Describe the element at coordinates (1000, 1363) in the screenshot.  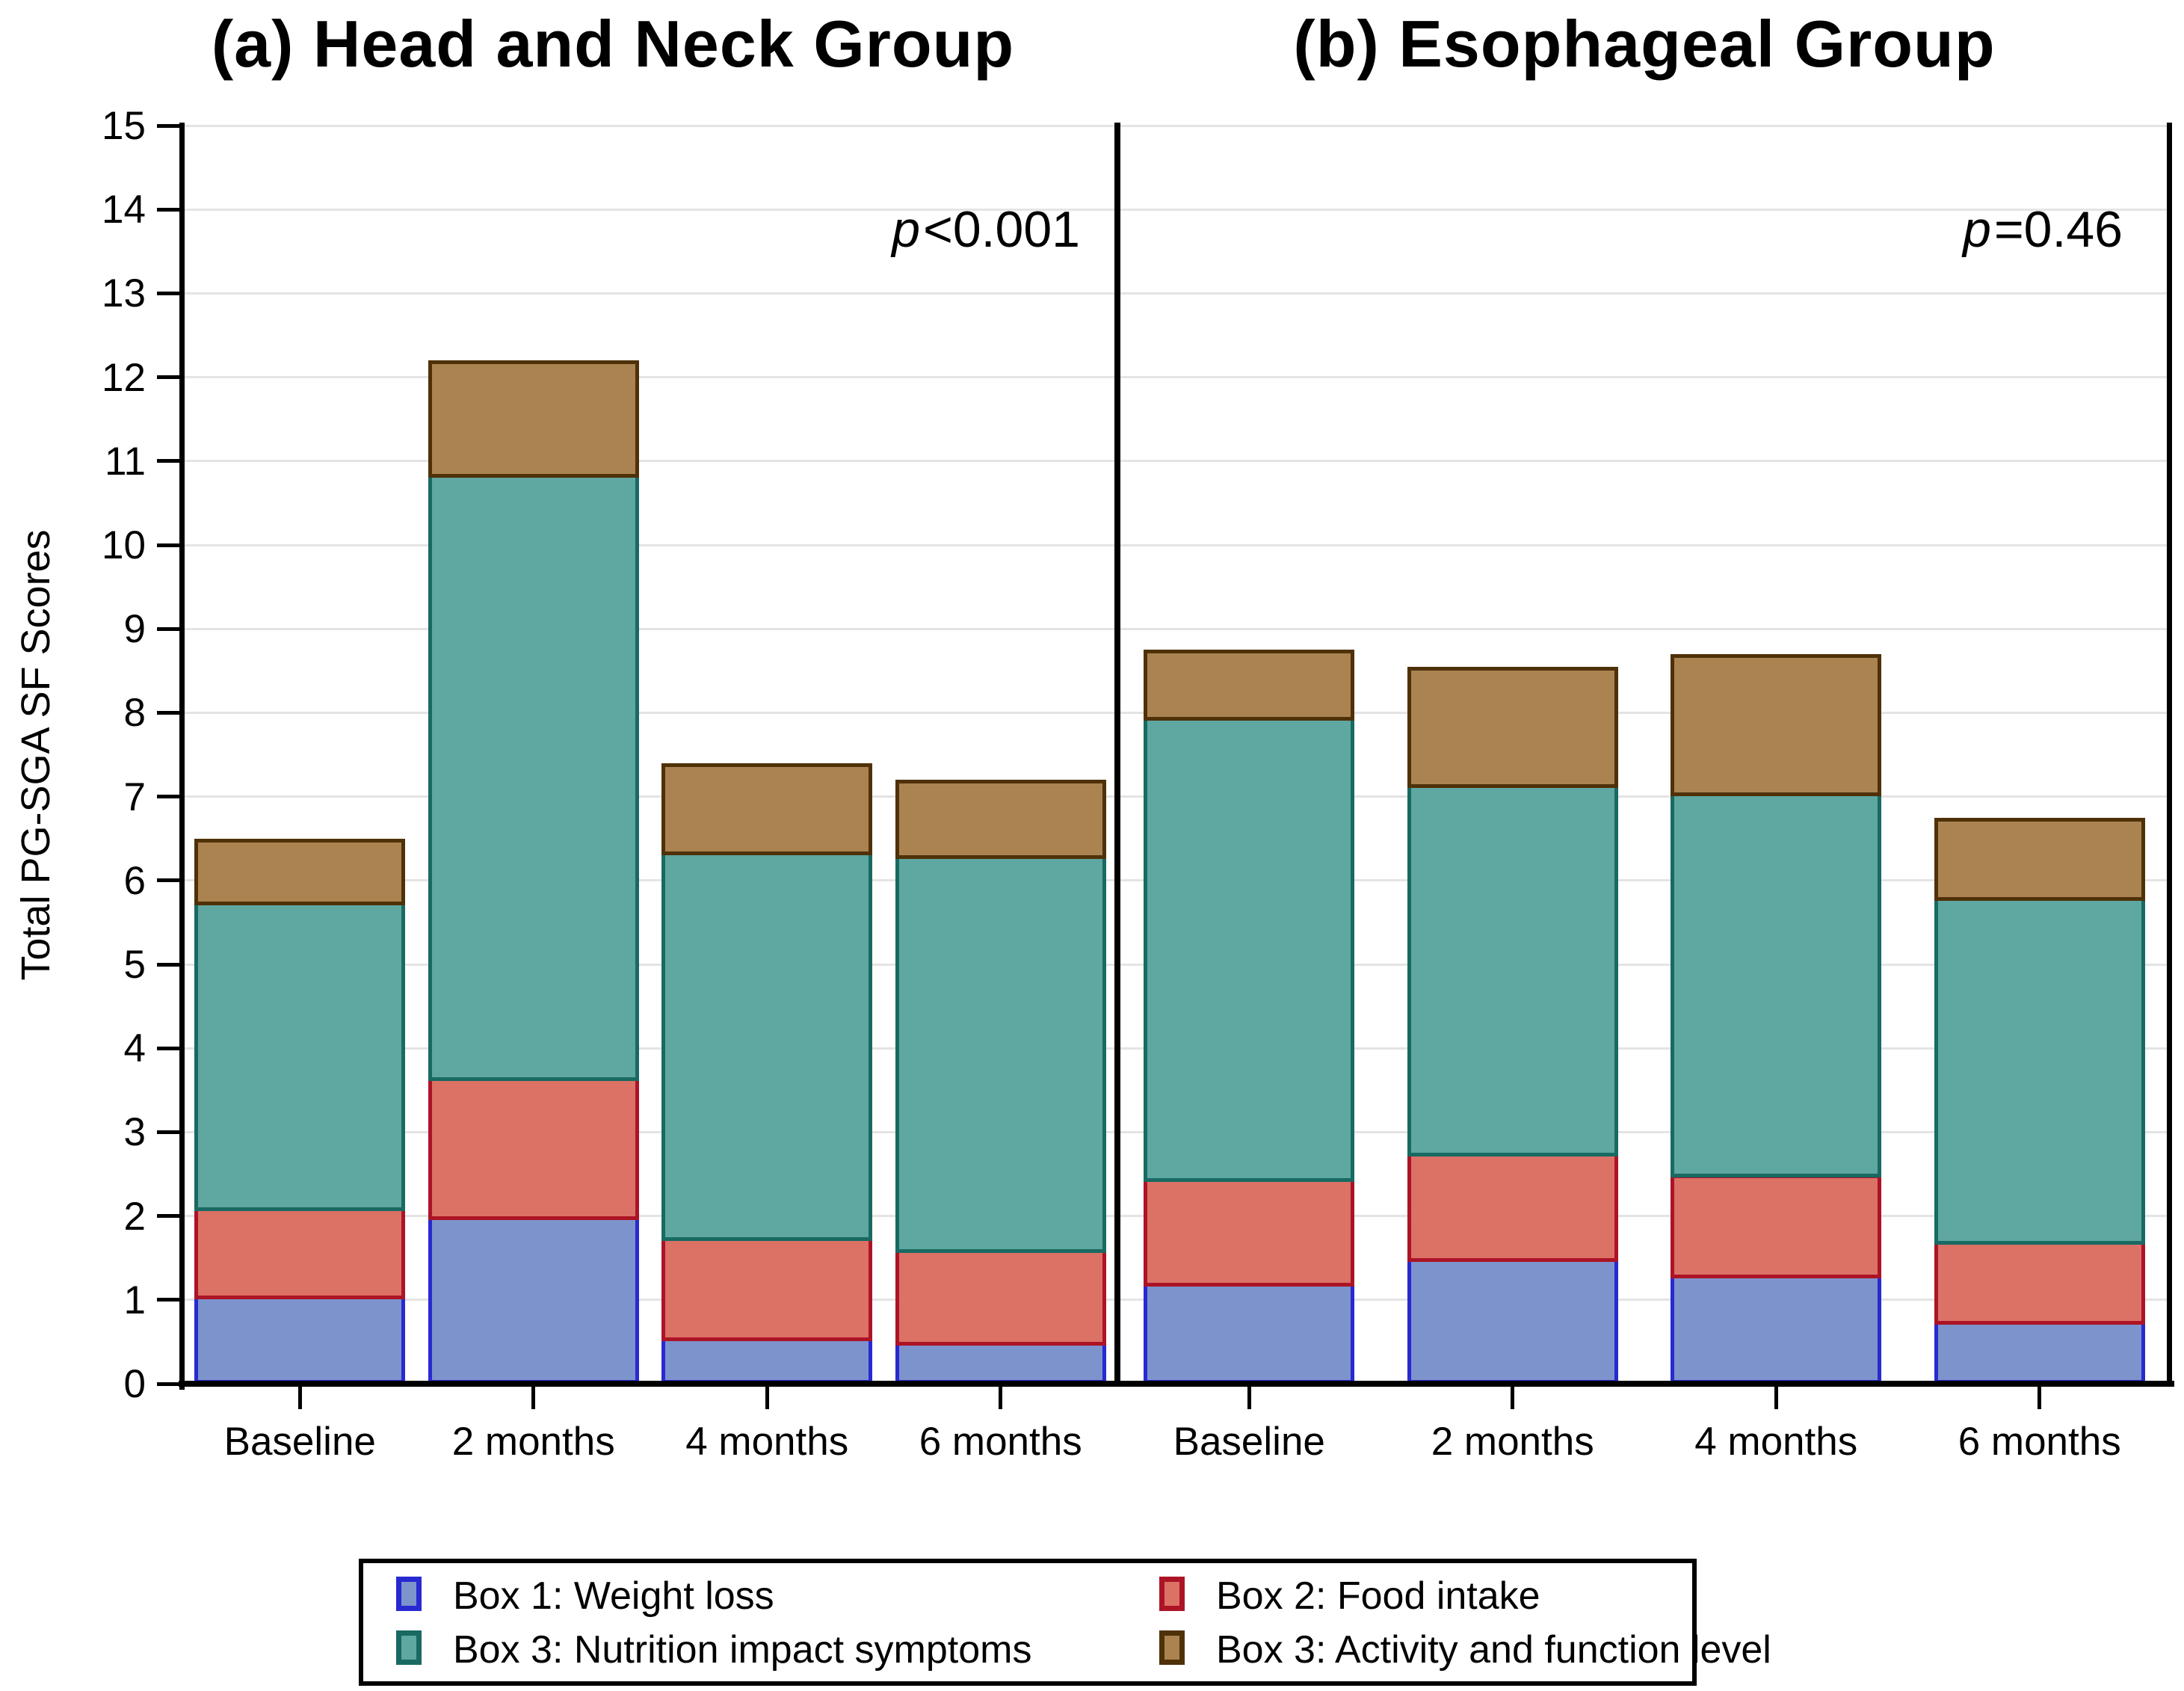
I see `bar-a-6-months-box1` at that location.